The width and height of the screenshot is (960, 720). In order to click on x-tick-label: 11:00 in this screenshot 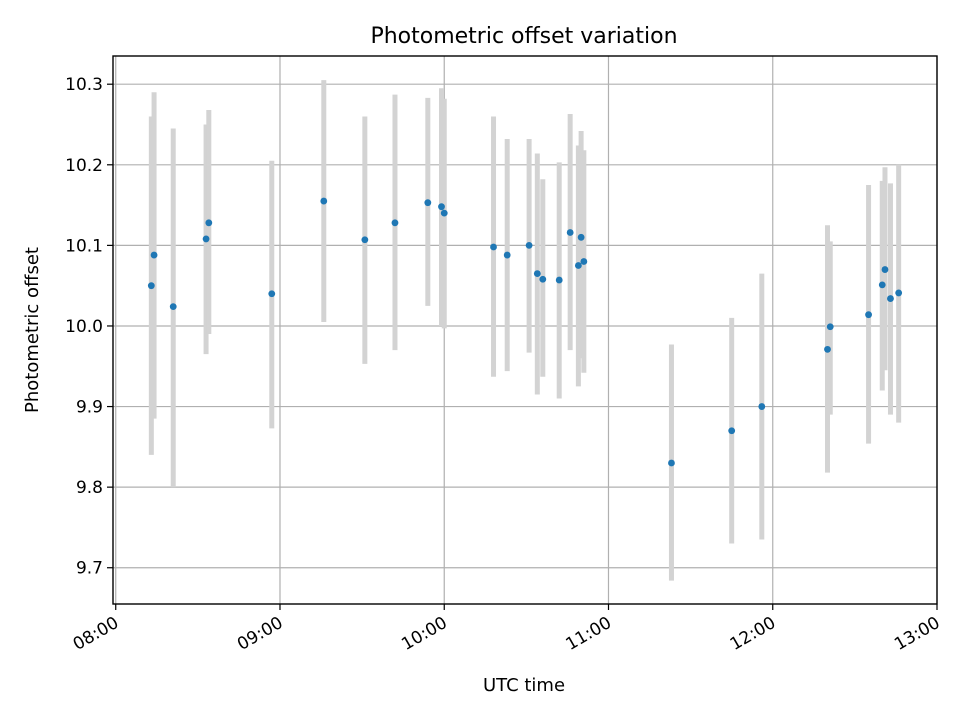, I will do `click(589, 634)`.